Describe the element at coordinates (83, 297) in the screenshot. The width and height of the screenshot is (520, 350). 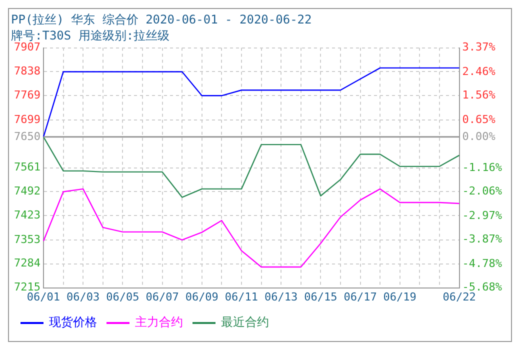
I see `x-tick-label: 06/03` at that location.